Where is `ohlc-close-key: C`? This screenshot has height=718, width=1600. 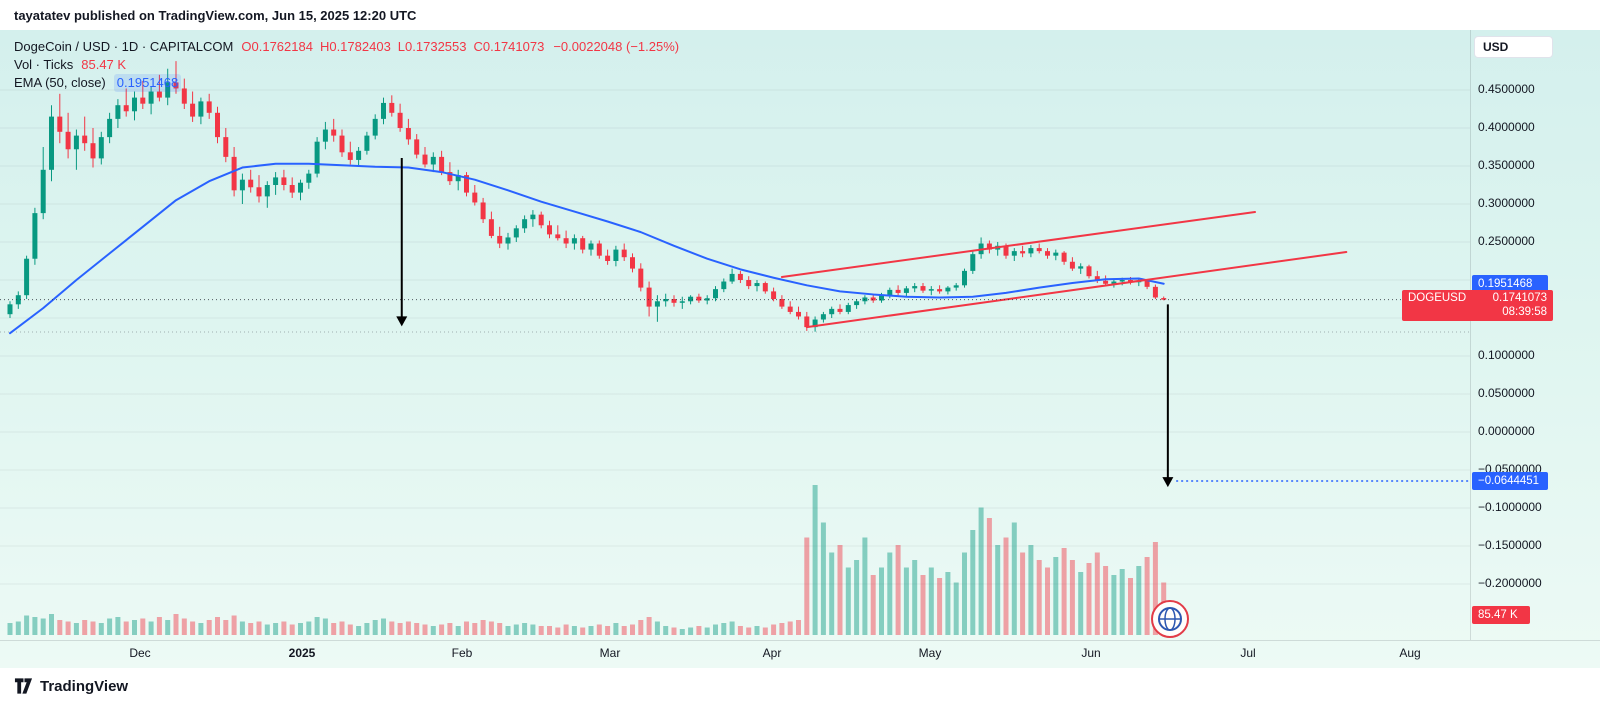 ohlc-close-key: C is located at coordinates (478, 46).